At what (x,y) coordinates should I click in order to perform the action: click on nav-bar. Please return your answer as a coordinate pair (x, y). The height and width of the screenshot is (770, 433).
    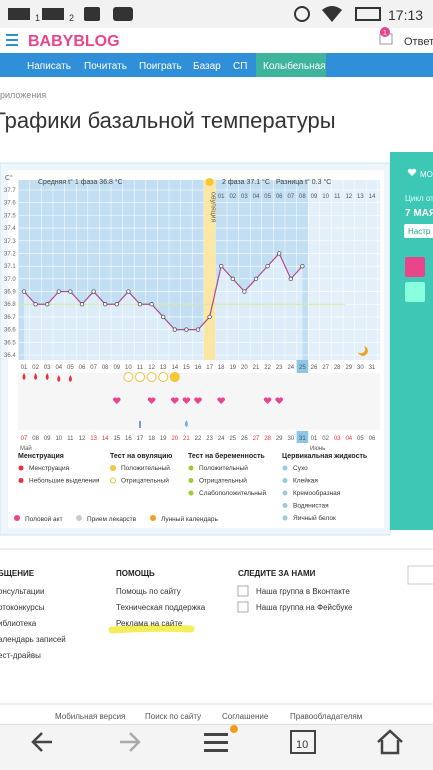
    Looking at the image, I should click on (216, 65).